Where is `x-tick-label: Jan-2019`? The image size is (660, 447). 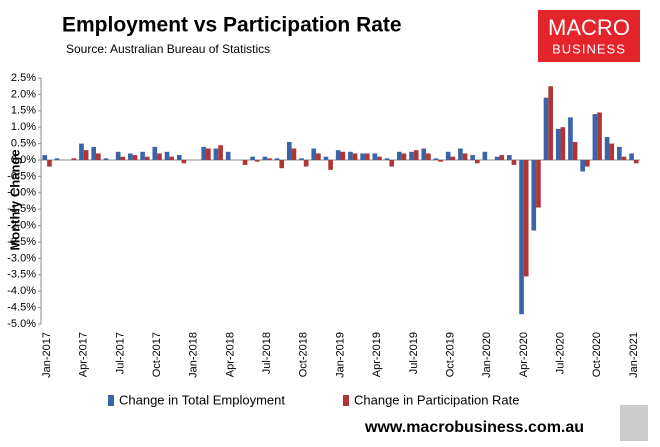
x-tick-label: Jan-2019 is located at coordinates (340, 355).